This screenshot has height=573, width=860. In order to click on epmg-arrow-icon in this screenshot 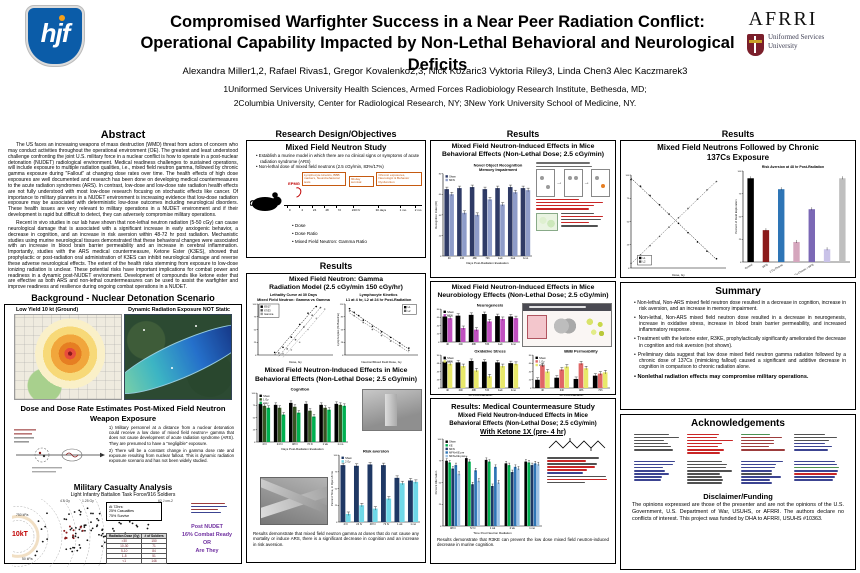, I will do `click(296, 192)`.